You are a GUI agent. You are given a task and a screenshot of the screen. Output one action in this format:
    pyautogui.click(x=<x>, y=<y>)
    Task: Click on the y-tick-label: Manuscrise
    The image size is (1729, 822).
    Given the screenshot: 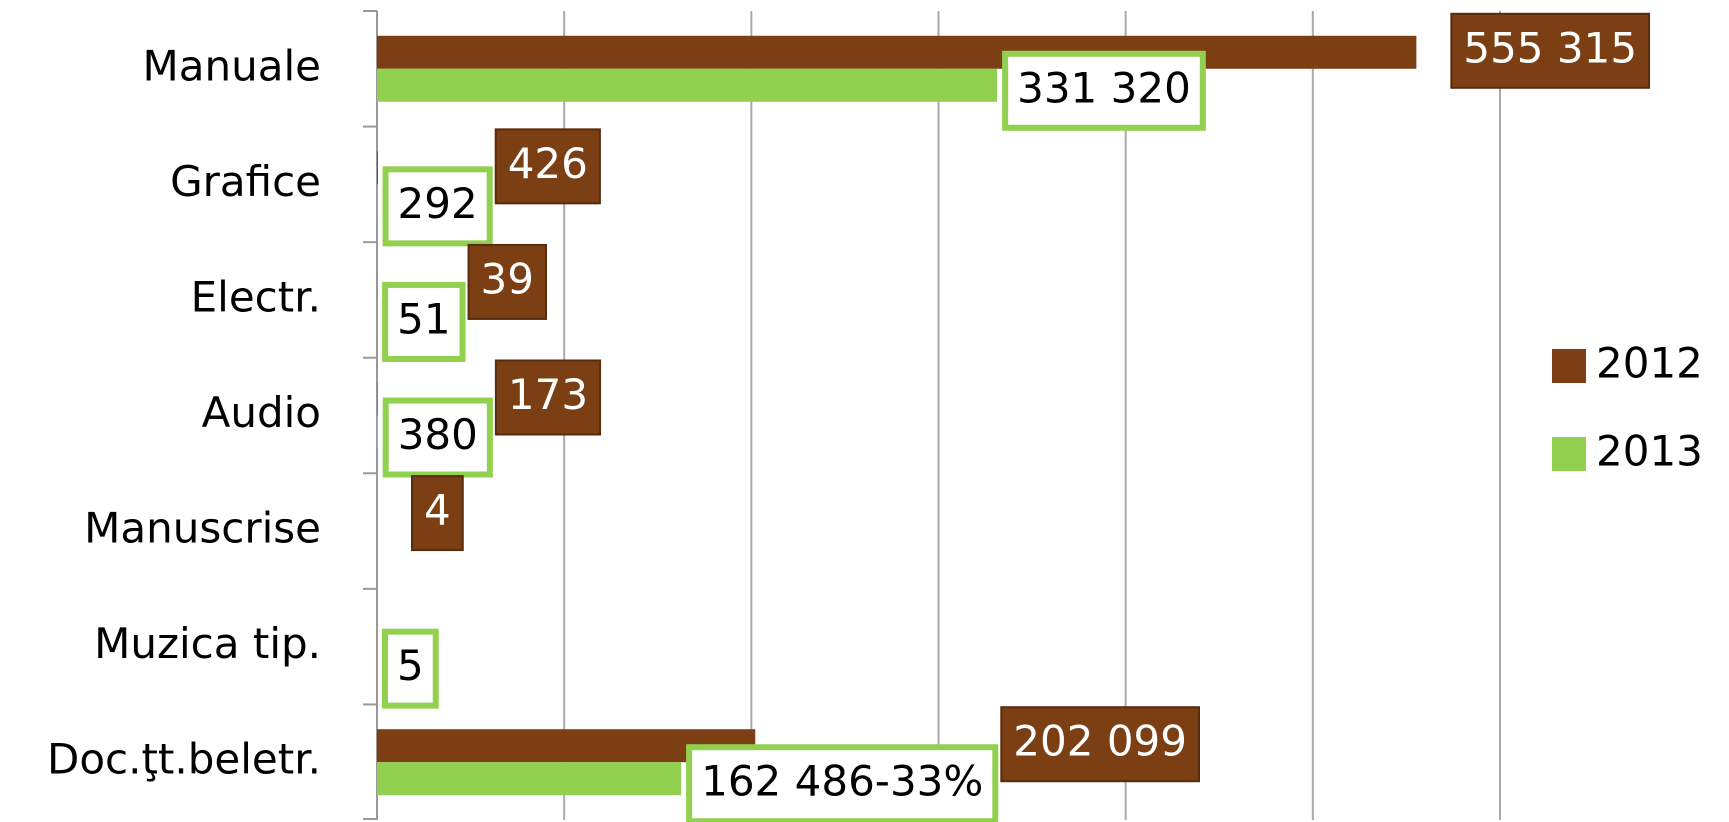 What is the action you would take?
    pyautogui.click(x=202, y=528)
    